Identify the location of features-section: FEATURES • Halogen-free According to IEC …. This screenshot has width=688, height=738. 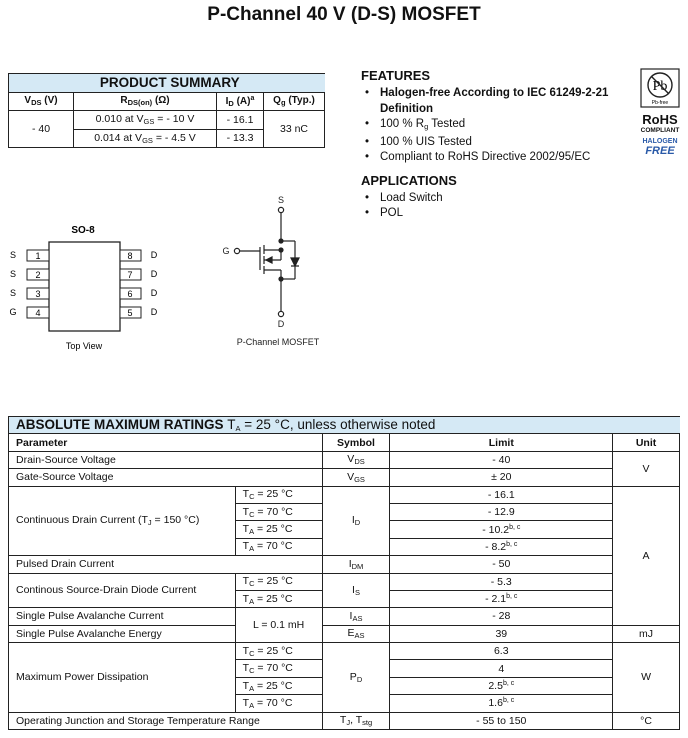
(498, 145).